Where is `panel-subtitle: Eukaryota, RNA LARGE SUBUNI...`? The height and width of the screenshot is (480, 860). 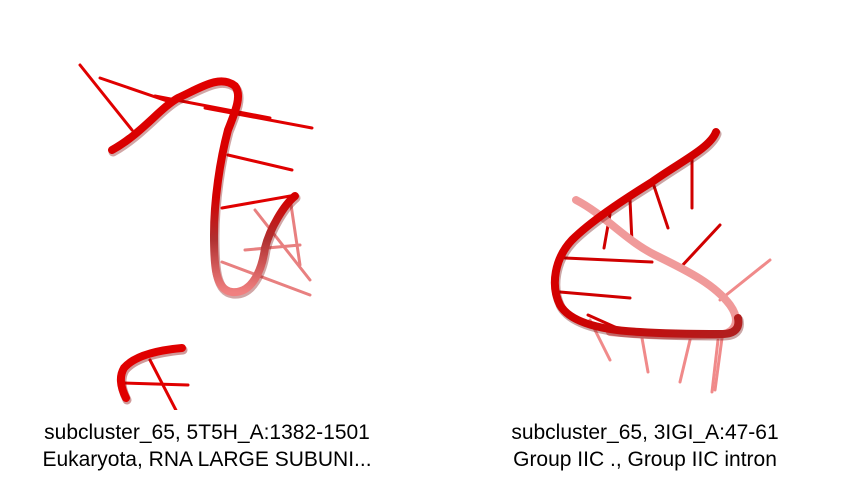 panel-subtitle: Eukaryota, RNA LARGE SUBUNI... is located at coordinates (207, 459).